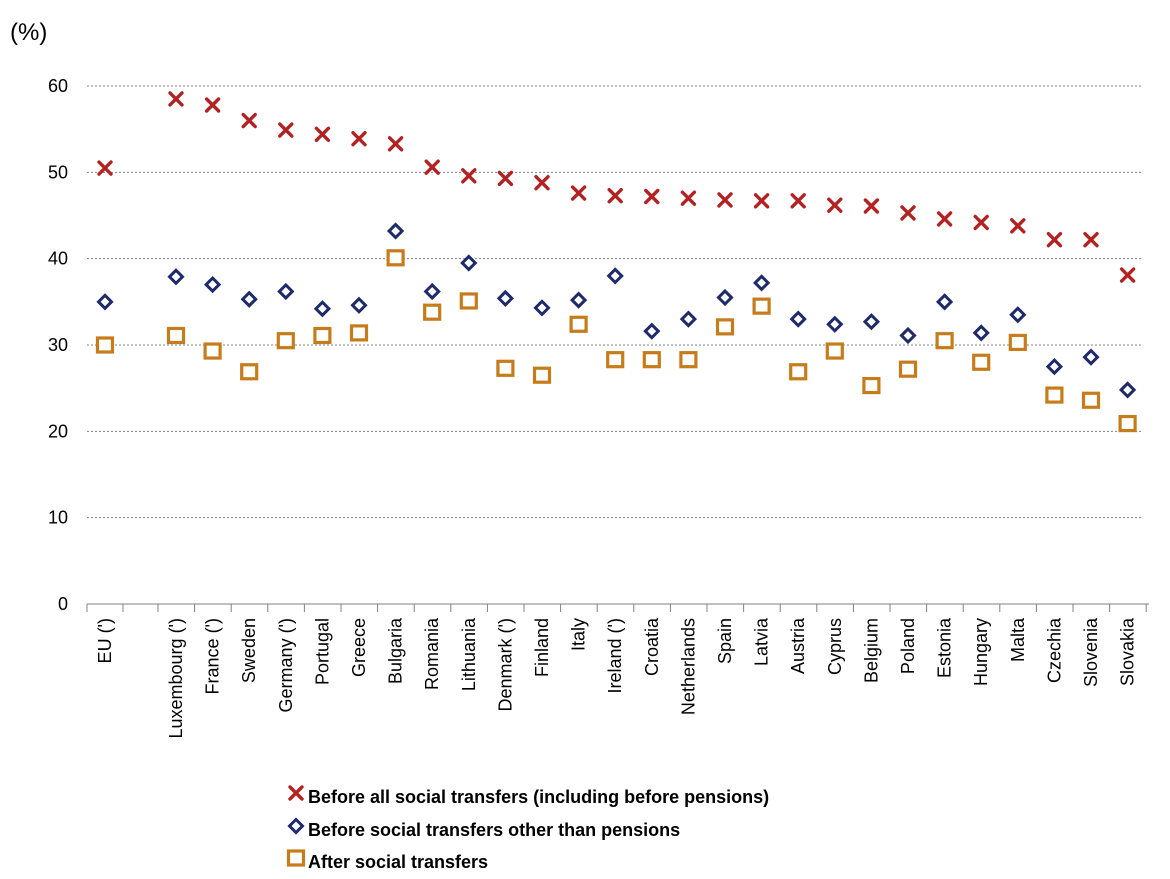  What do you see at coordinates (58, 86) in the screenshot?
I see `y-tick-label: 60` at bounding box center [58, 86].